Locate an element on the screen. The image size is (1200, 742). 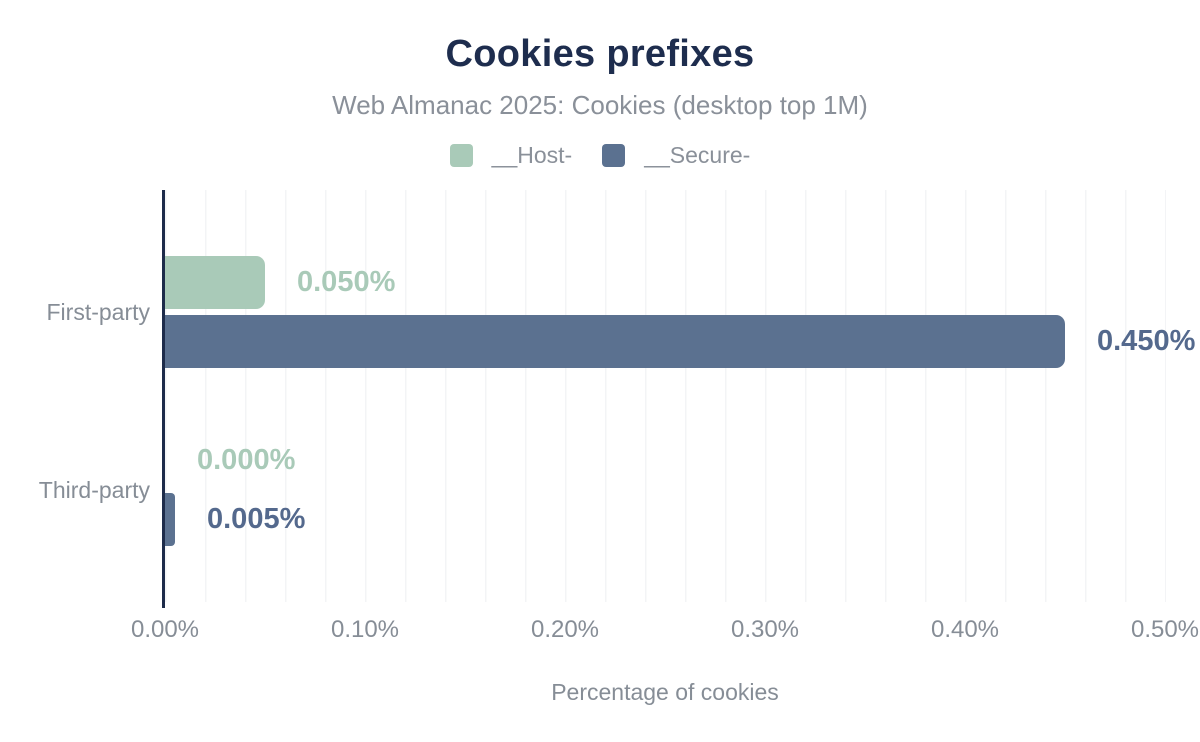
legend-label-secure: __Secure- is located at coordinates (697, 155).